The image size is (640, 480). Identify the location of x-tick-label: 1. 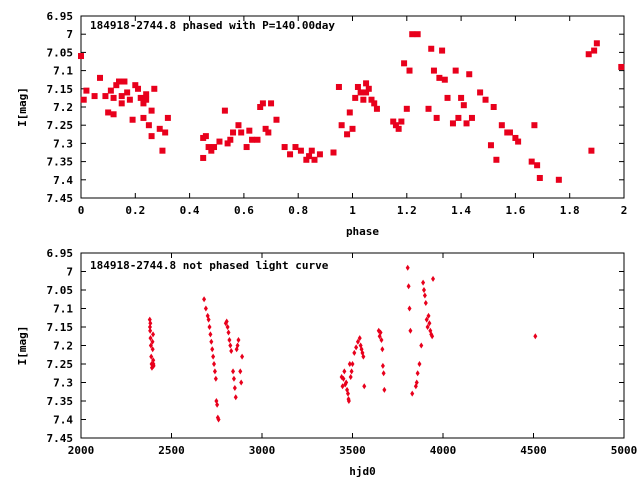
(352, 210).